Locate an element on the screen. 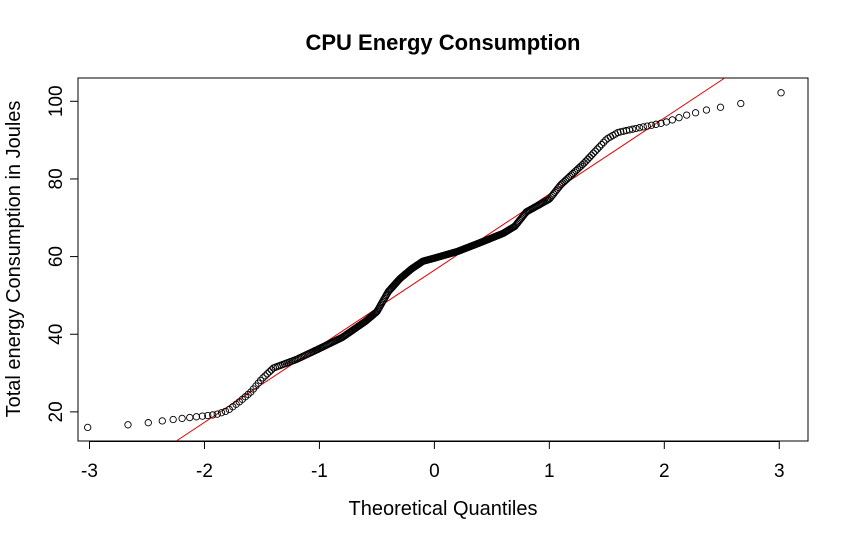 The height and width of the screenshot is (540, 849). x-axis-label: Theoretical Quantiles is located at coordinates (443, 509).